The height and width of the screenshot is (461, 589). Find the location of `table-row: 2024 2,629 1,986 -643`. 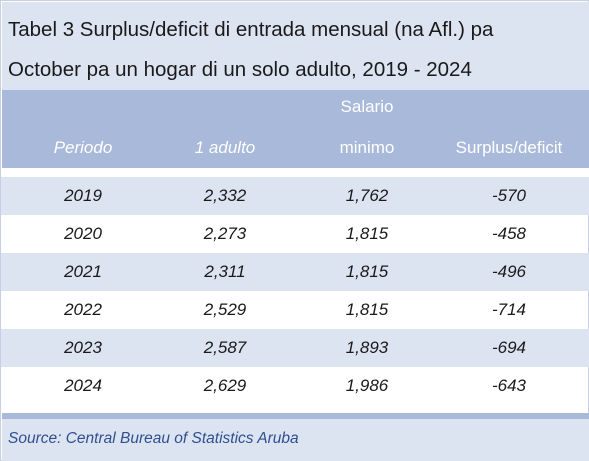

table-row: 2024 2,629 1,986 -643 is located at coordinates (295, 386).